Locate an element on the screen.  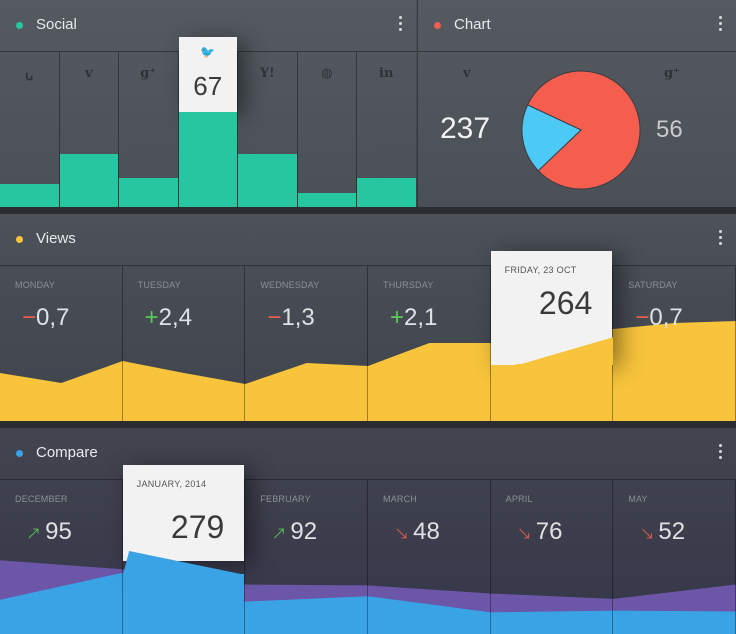
month-label: DECEMBER is located at coordinates (41, 499).